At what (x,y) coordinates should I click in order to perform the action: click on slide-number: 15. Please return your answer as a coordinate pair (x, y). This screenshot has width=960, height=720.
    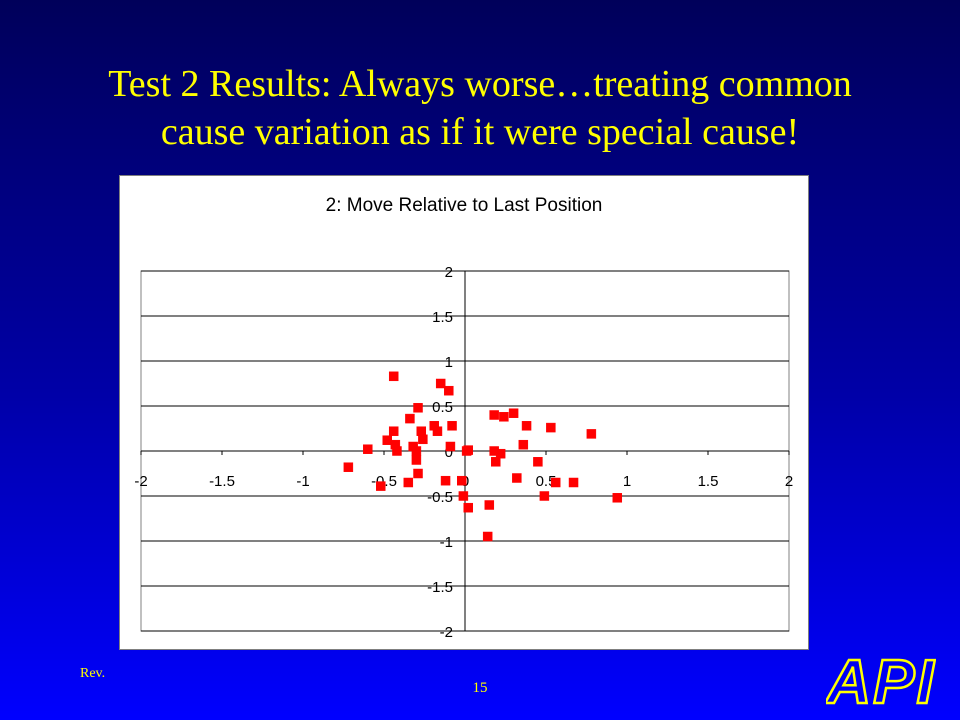
    Looking at the image, I should click on (480, 688).